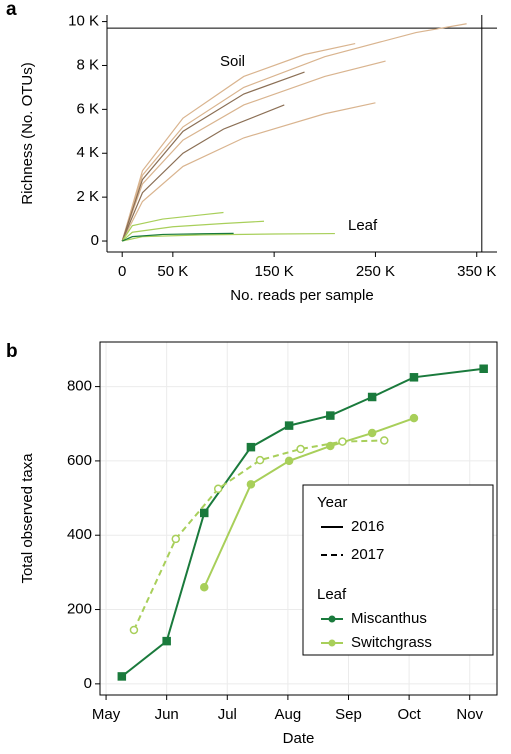 This screenshot has width=511, height=754. Describe the element at coordinates (167, 714) in the screenshot. I see `x-tick-label: Jun` at that location.